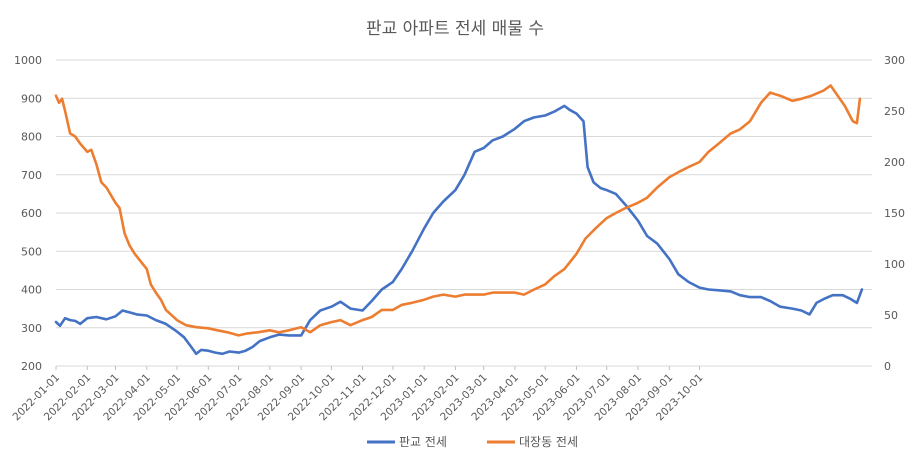 The height and width of the screenshot is (467, 911). What do you see at coordinates (894, 264) in the screenshot?
I see `y-right-tick-label: 100` at bounding box center [894, 264].